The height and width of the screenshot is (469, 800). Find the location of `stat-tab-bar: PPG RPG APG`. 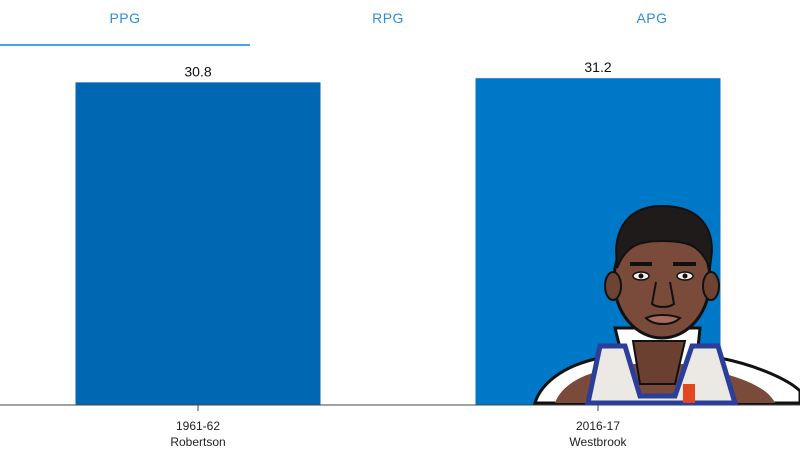

stat-tab-bar: PPG RPG APG is located at coordinates (400, 23).